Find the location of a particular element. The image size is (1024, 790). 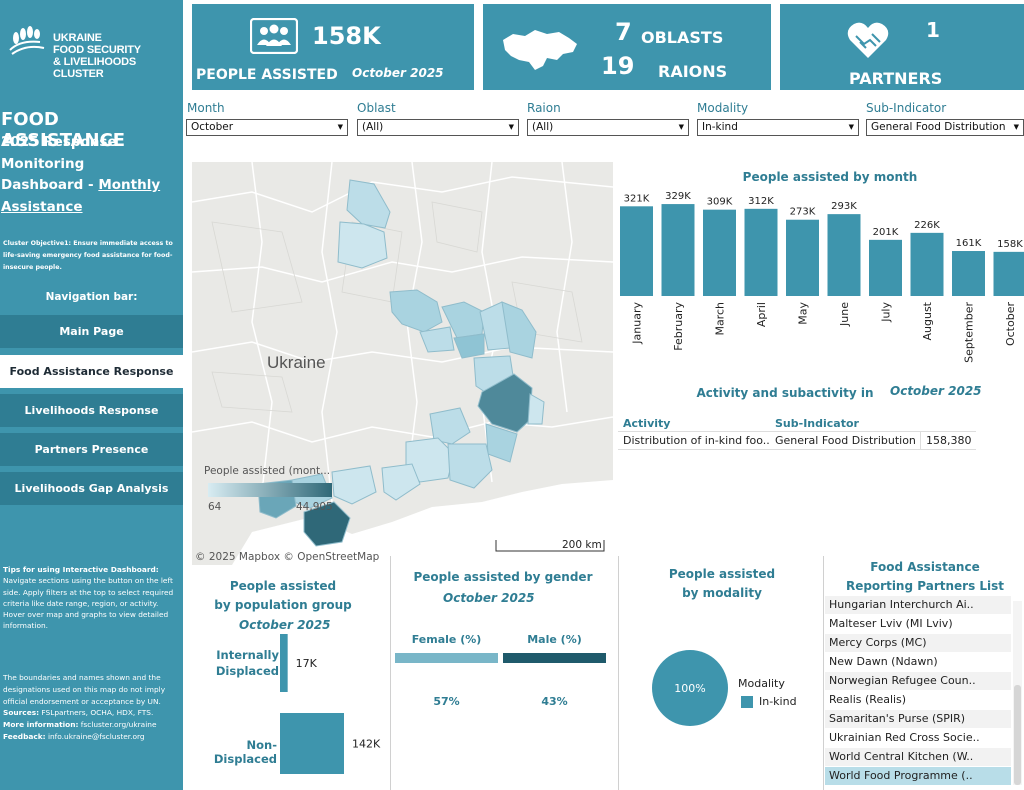

x-tick-label: March is located at coordinates (720, 319).